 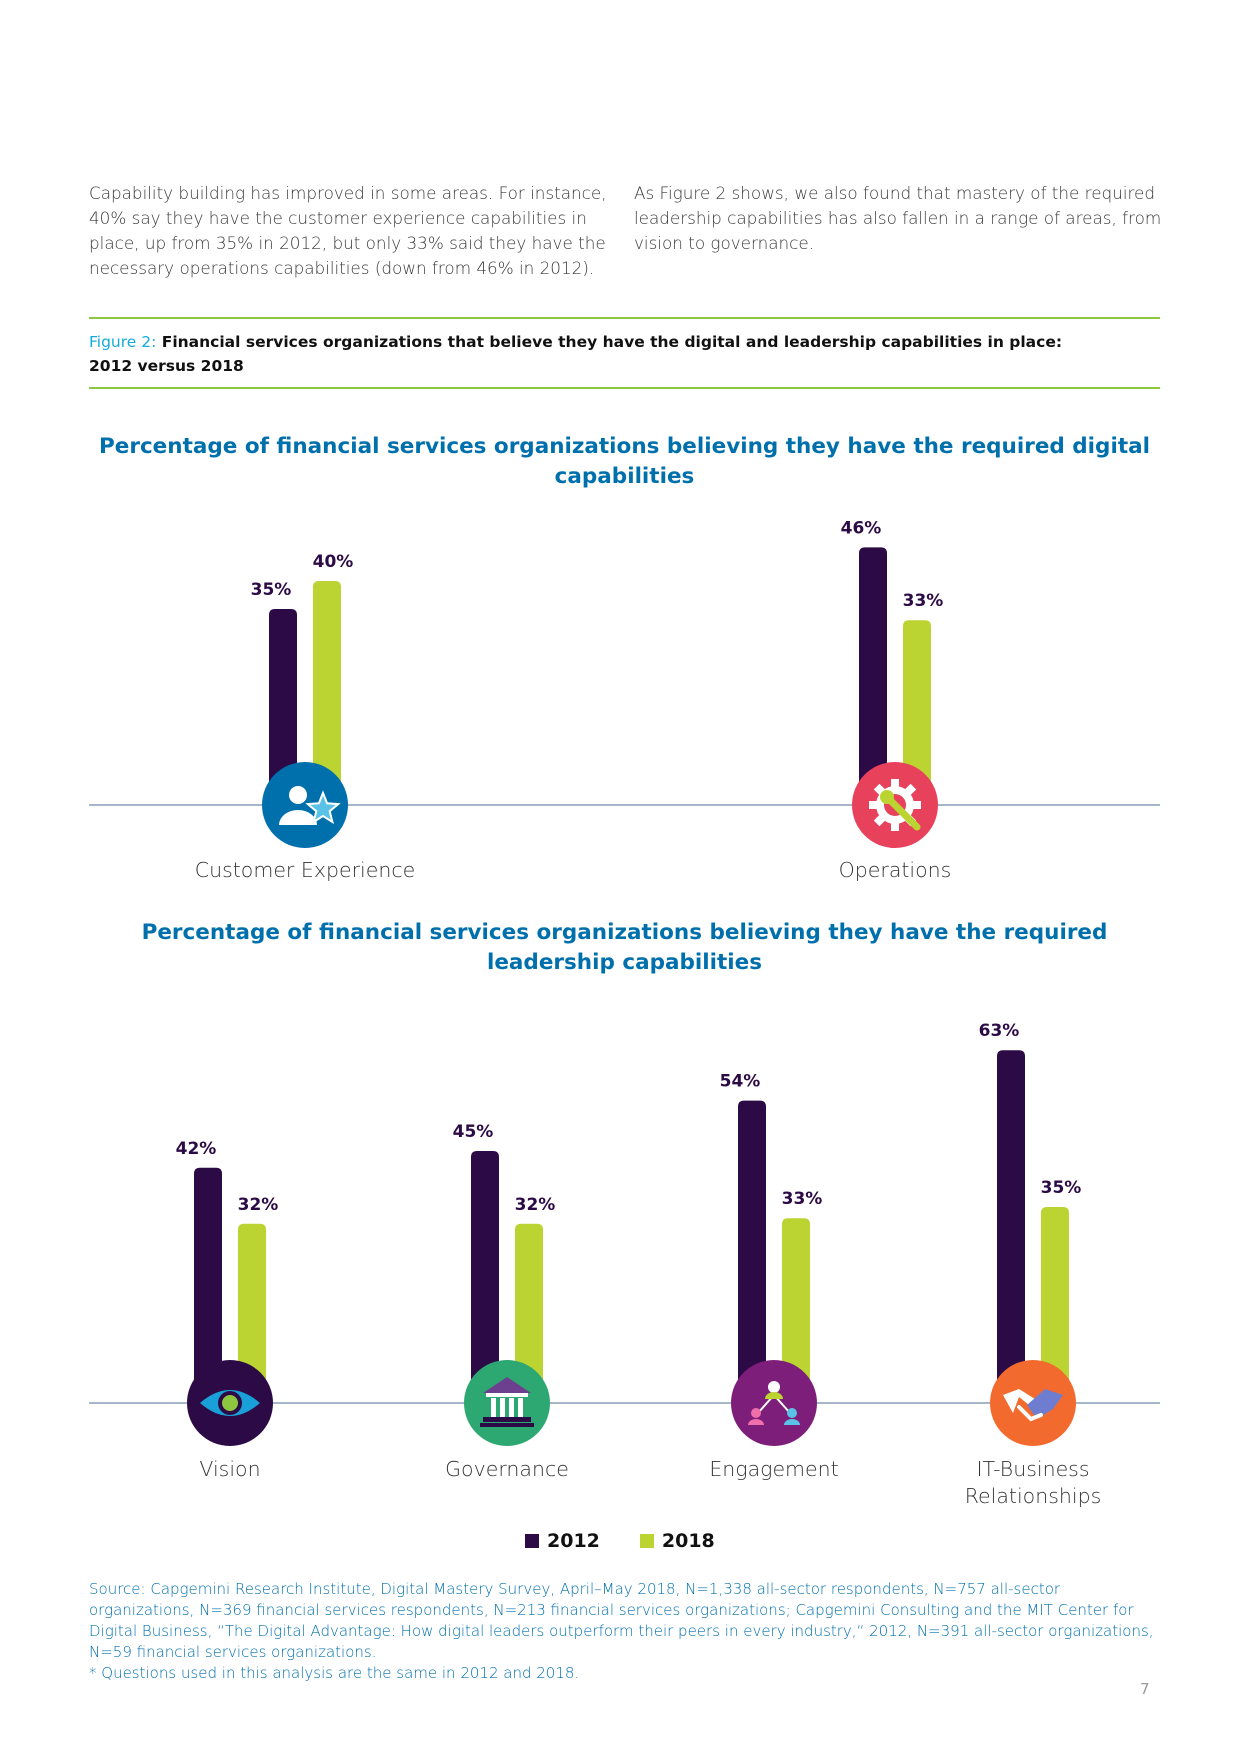 I want to click on base-shape, so click(x=507, y=1419).